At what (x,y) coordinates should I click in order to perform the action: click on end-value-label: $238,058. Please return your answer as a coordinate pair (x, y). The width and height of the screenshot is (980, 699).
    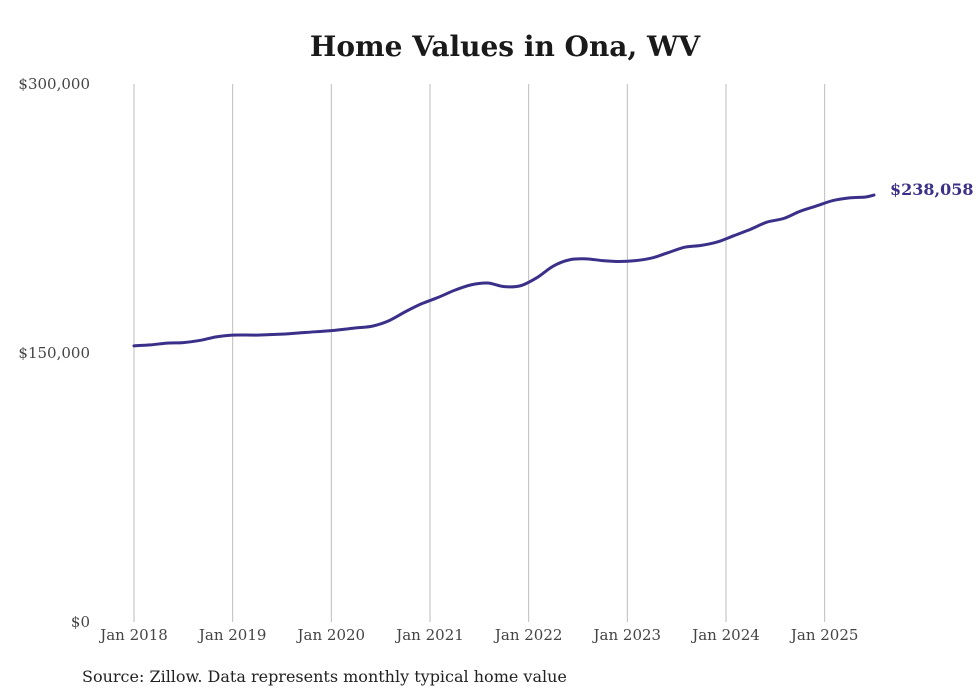
    Looking at the image, I should click on (932, 189).